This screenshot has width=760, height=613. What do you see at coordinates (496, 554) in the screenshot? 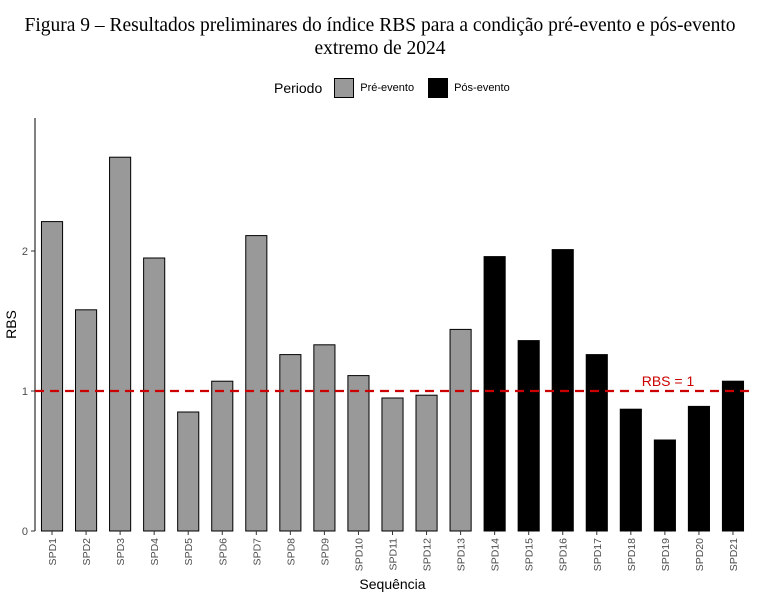
I see `x-tick-label: SPD14` at bounding box center [496, 554].